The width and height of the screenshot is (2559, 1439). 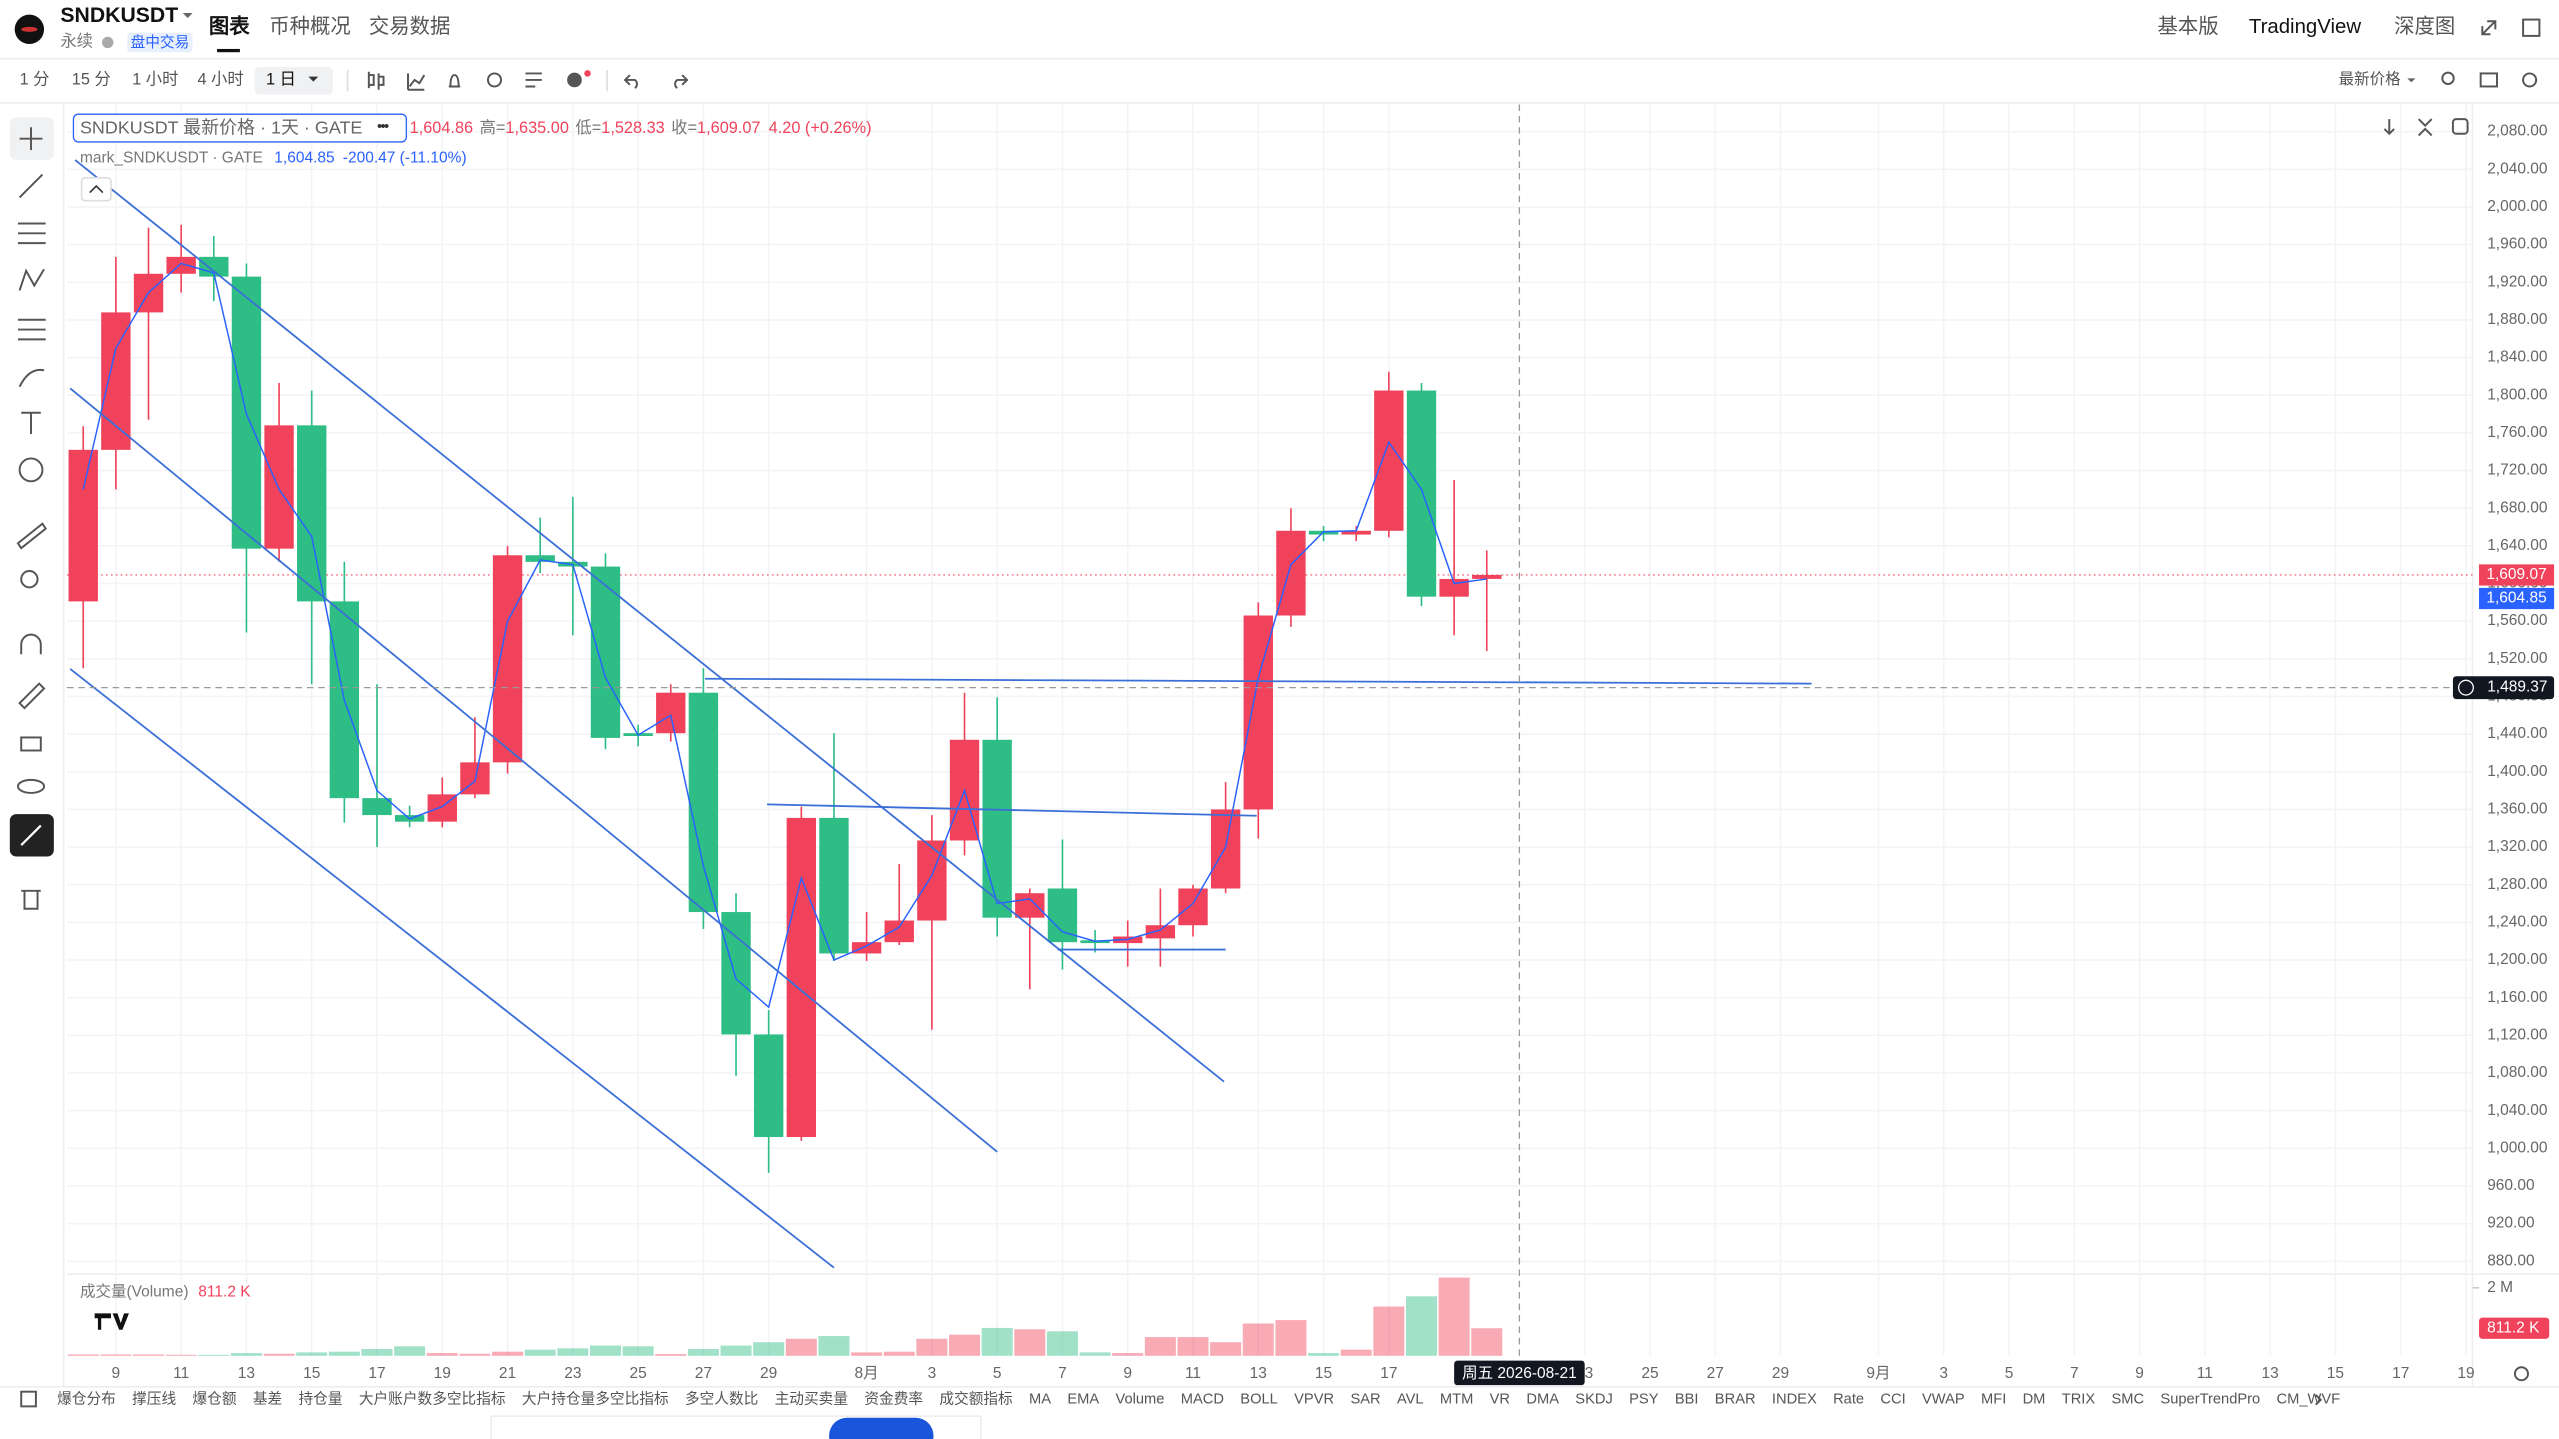 I want to click on indicator: BOLL, so click(x=1259, y=1400).